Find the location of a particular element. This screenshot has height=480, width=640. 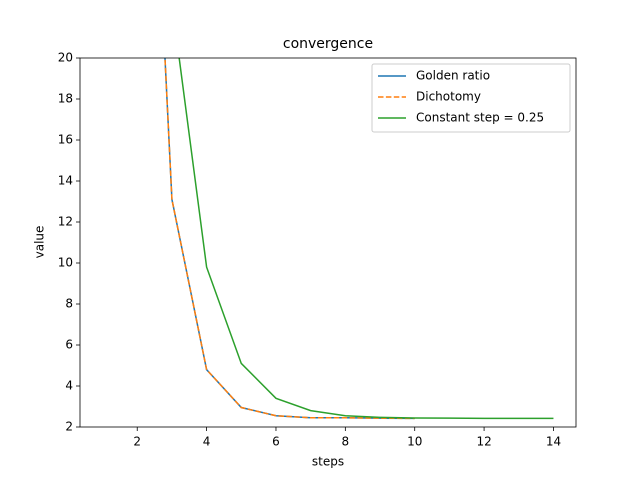

y-tick-label: 10 is located at coordinates (65, 263).